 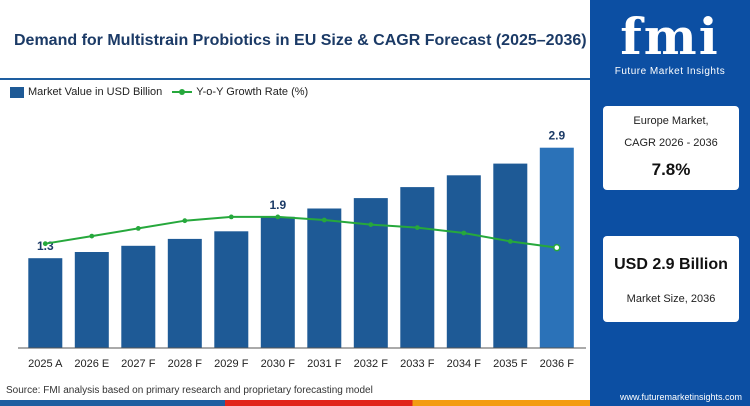 What do you see at coordinates (138, 296) in the screenshot?
I see `bar-2027-f` at bounding box center [138, 296].